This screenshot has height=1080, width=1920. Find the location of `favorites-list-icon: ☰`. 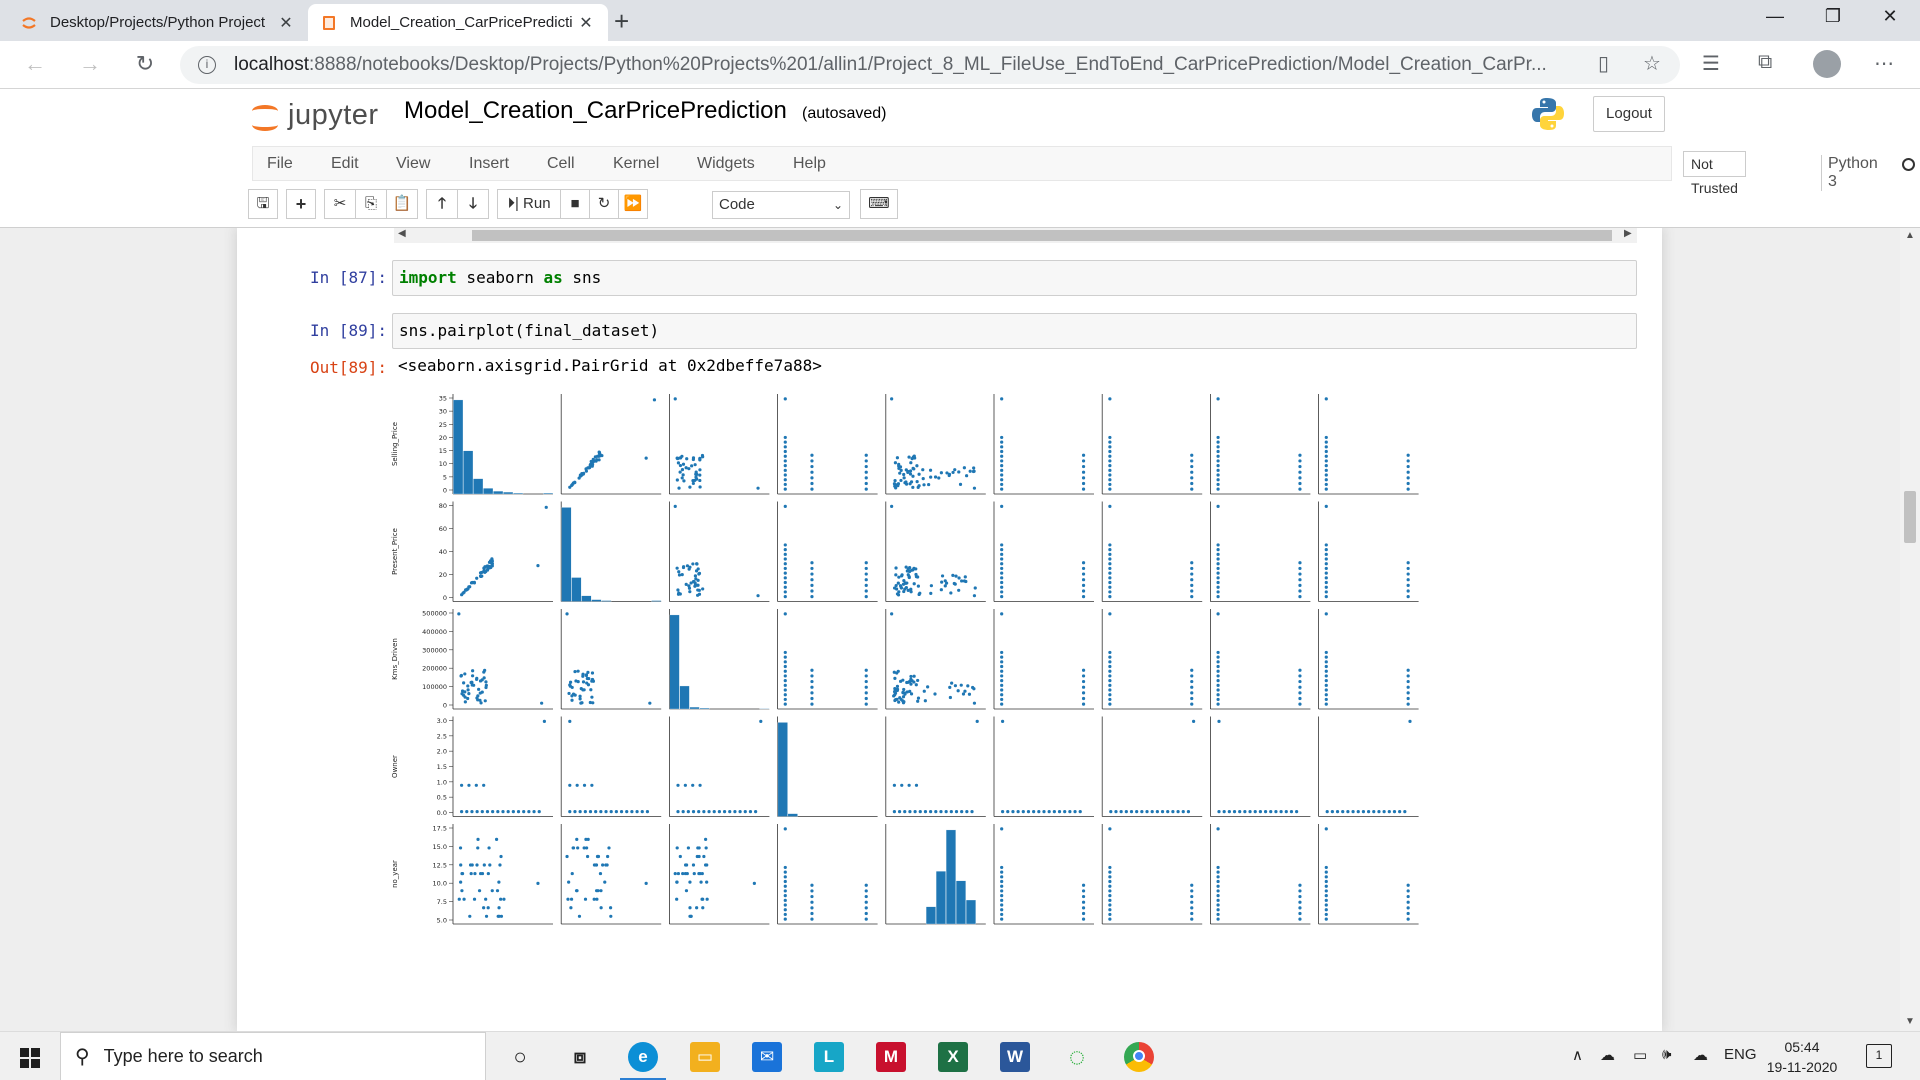

favorites-list-icon: ☰ is located at coordinates (1711, 64).